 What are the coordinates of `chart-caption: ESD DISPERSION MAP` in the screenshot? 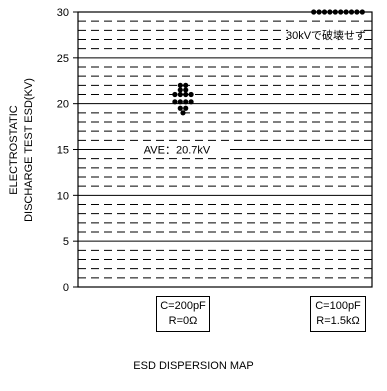 It's located at (193, 366).